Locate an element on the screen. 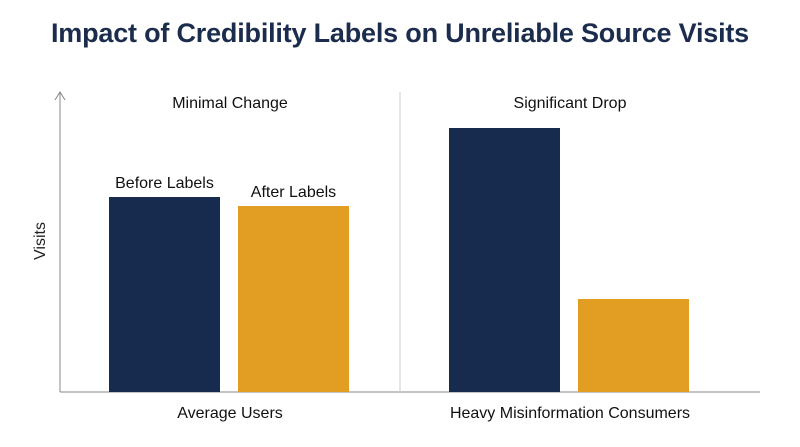  category-label-heavy-consumers: Heavy Misinformation Consumers is located at coordinates (570, 413).